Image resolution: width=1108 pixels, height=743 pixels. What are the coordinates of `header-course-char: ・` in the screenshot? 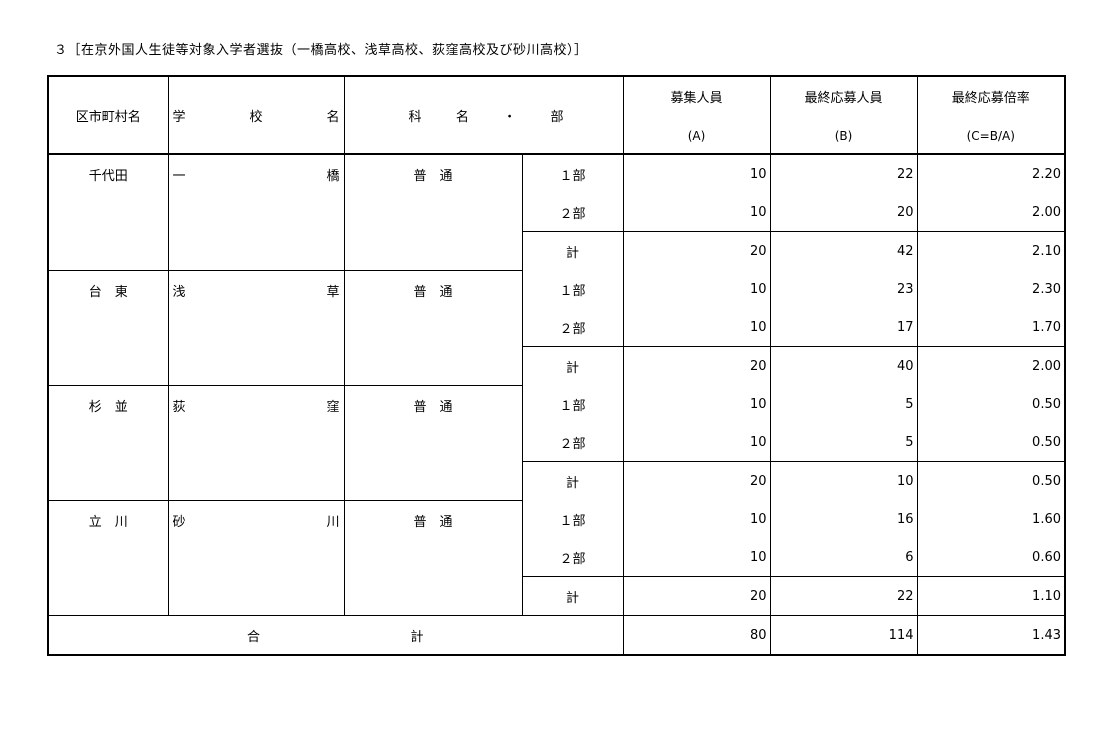 It's located at (510, 117).